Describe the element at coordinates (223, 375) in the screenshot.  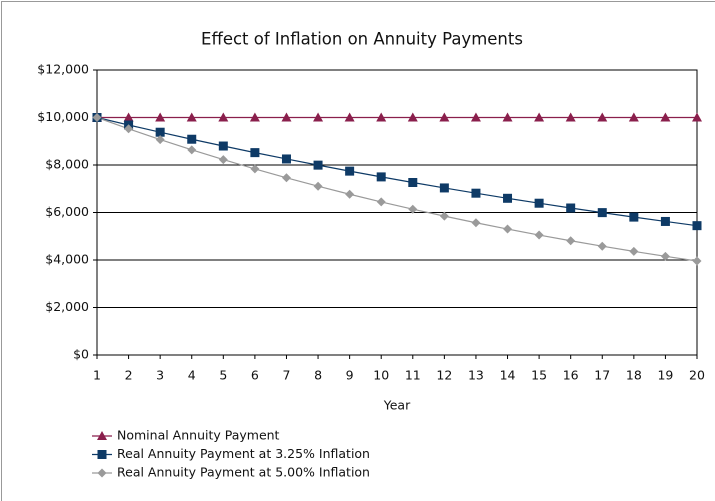
I see `x-tick-label: 5` at that location.